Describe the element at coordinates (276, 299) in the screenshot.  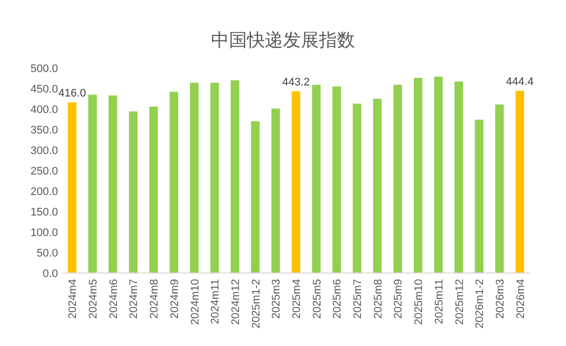
I see `x-tick-label: 2025m3` at that location.